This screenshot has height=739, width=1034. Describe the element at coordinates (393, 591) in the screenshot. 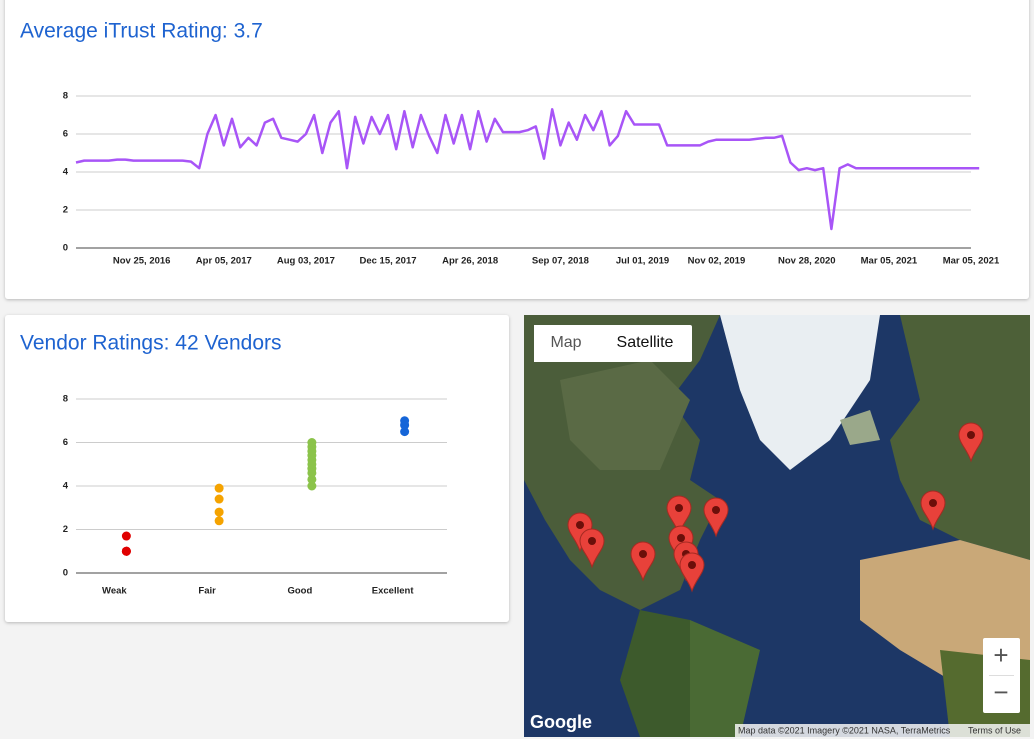

I see `x-tick-label: Excellent` at that location.